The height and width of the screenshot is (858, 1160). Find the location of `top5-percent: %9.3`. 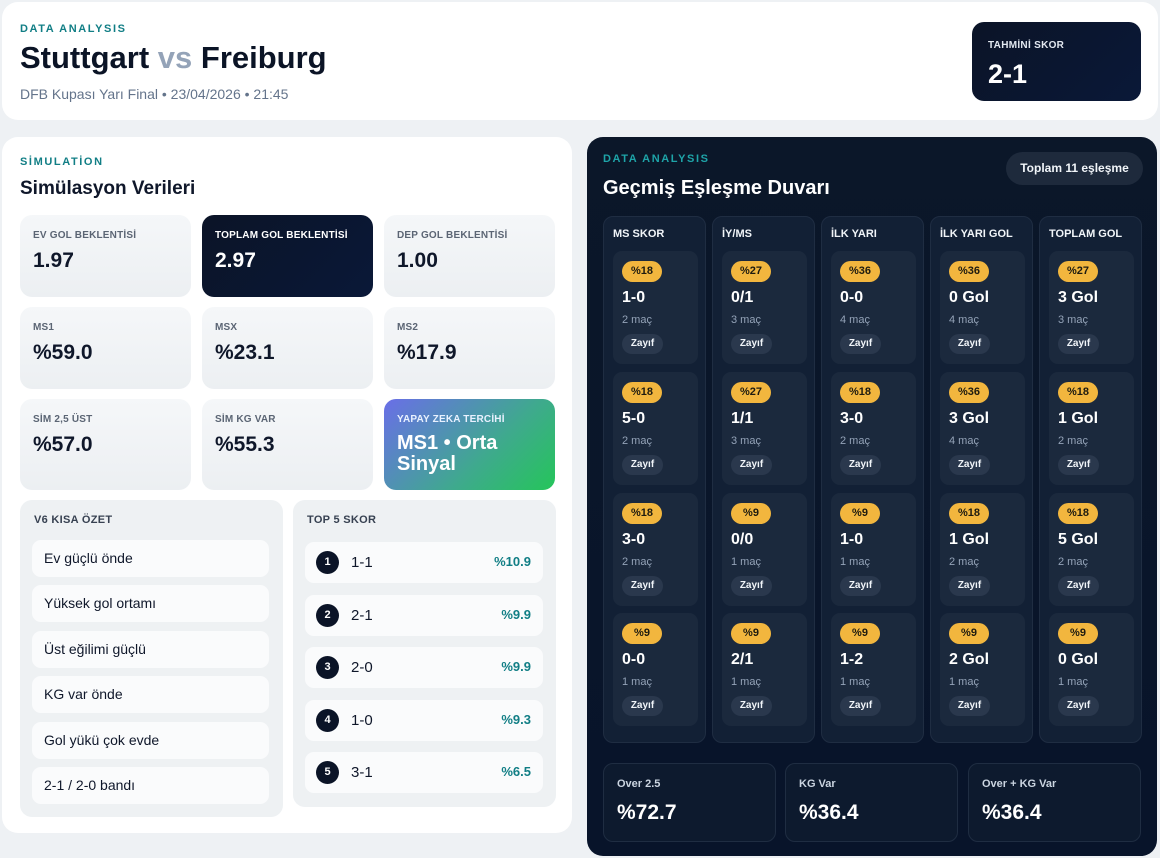

top5-percent: %9.3 is located at coordinates (516, 719).